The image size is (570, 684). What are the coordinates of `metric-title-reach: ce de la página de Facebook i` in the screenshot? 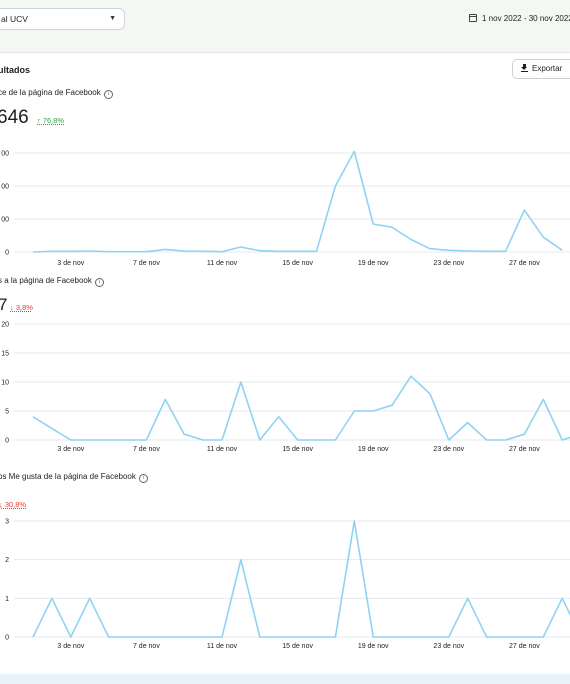 It's located at (56, 93).